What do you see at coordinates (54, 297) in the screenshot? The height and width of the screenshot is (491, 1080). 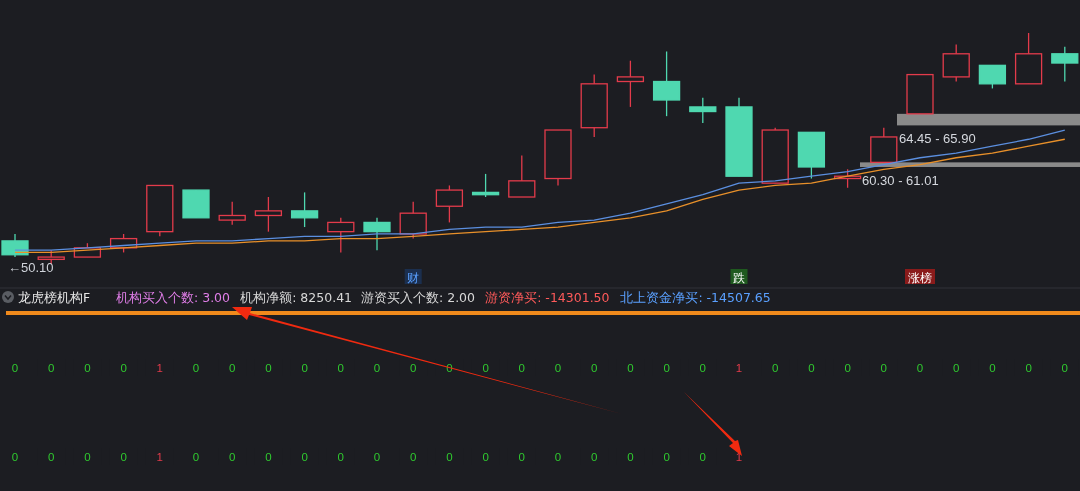 I see `chart-title: 龙虎榜机构F` at bounding box center [54, 297].